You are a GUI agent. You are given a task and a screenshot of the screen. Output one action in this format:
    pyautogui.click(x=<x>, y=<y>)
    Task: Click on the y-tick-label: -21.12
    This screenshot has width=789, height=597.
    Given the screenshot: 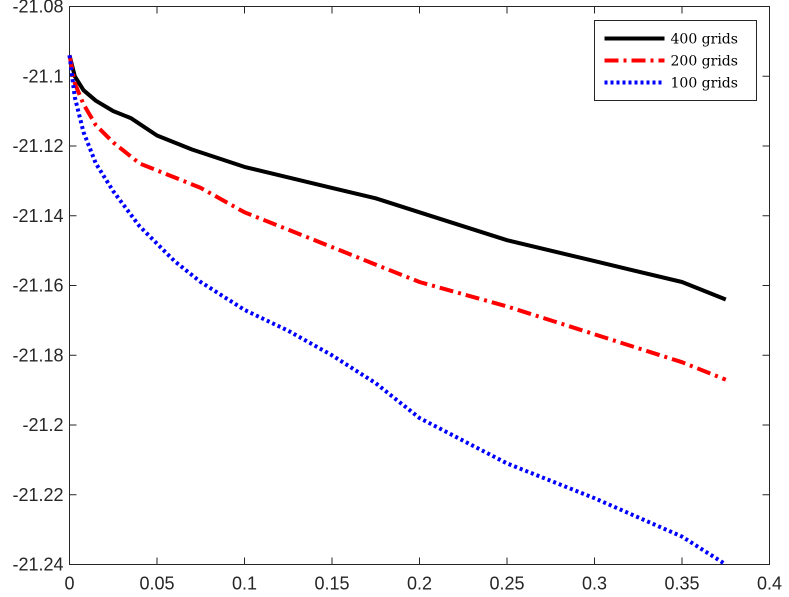 What is the action you would take?
    pyautogui.click(x=37, y=146)
    